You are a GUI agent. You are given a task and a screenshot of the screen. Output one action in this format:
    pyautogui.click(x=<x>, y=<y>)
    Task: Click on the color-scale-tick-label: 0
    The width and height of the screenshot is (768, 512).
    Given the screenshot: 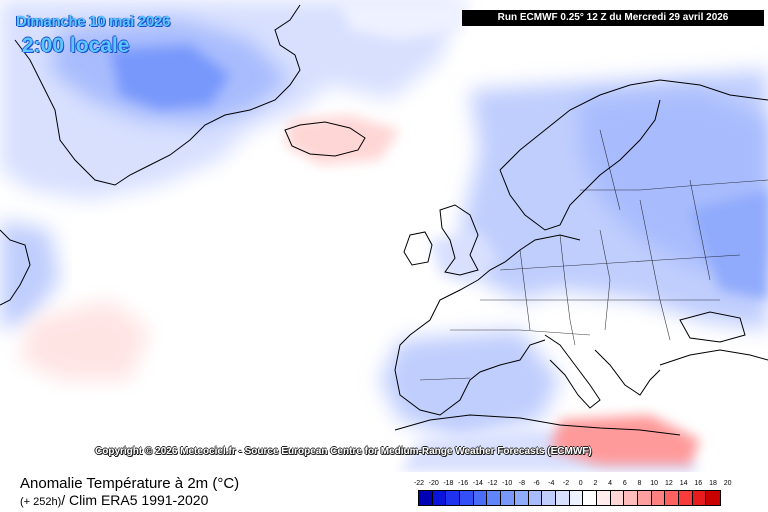 What is the action you would take?
    pyautogui.click(x=580, y=483)
    